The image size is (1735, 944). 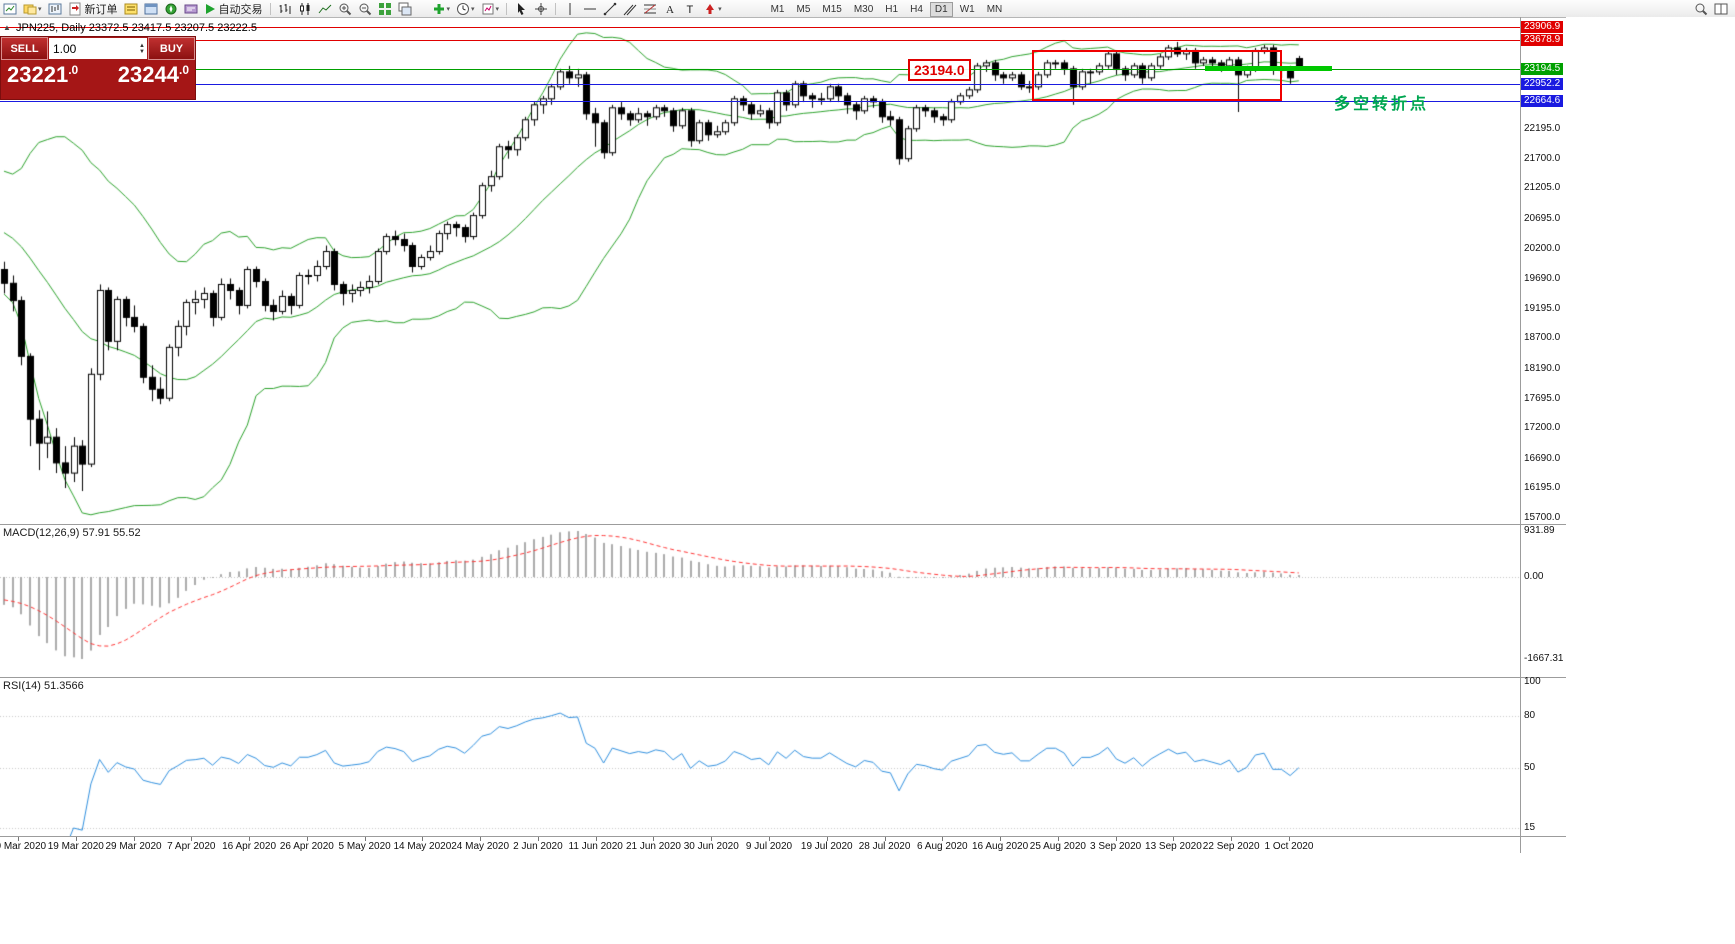 What do you see at coordinates (595, 846) in the screenshot?
I see `date-axis-label: 11 Jun 2020` at bounding box center [595, 846].